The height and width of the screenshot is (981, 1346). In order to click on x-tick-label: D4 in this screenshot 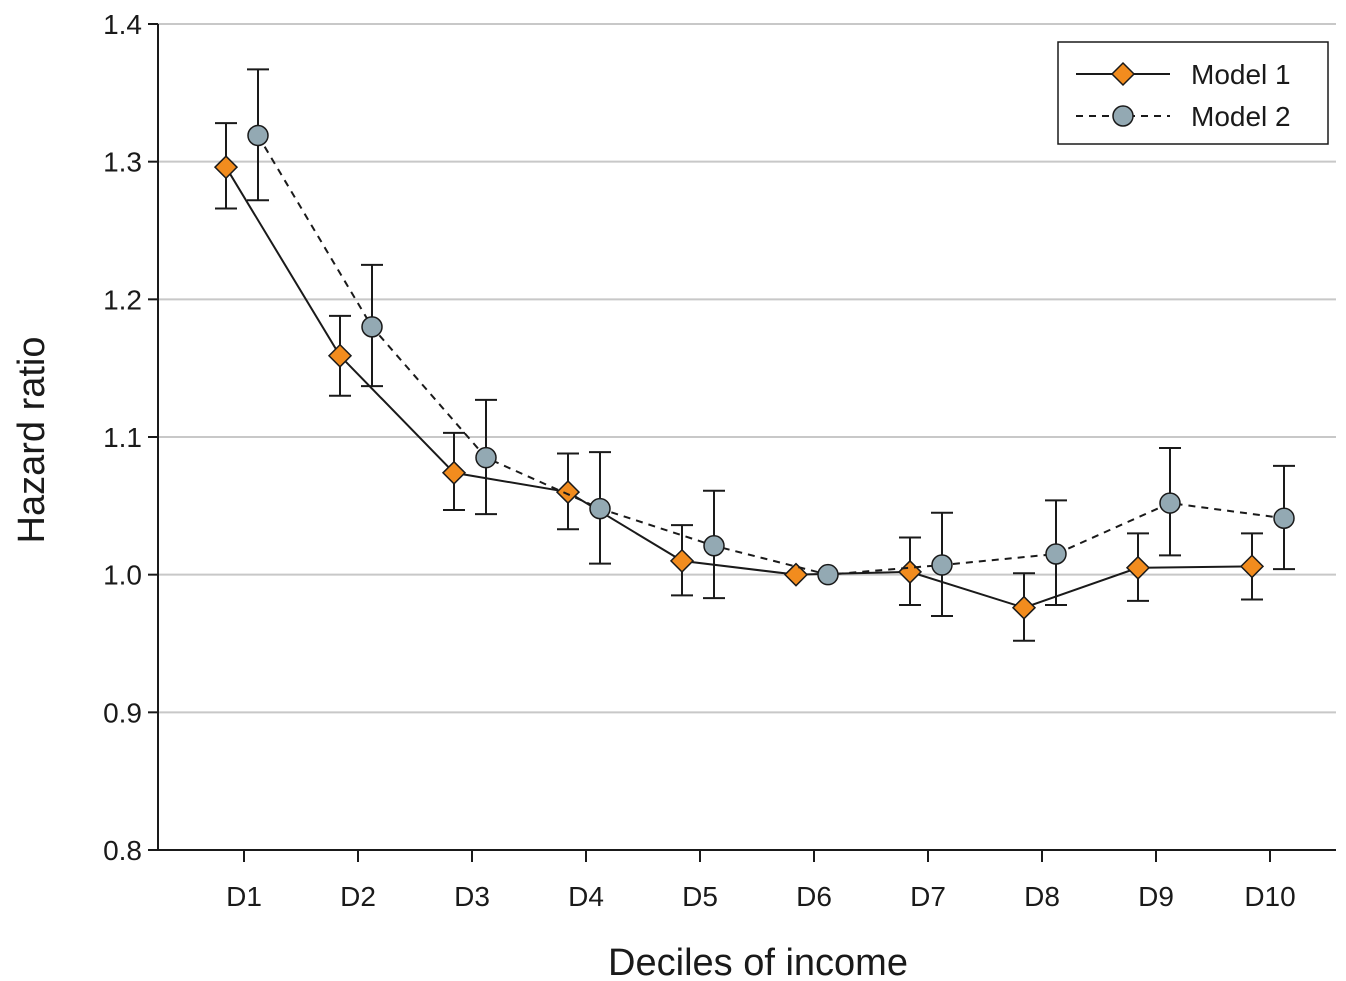, I will do `click(586, 896)`.